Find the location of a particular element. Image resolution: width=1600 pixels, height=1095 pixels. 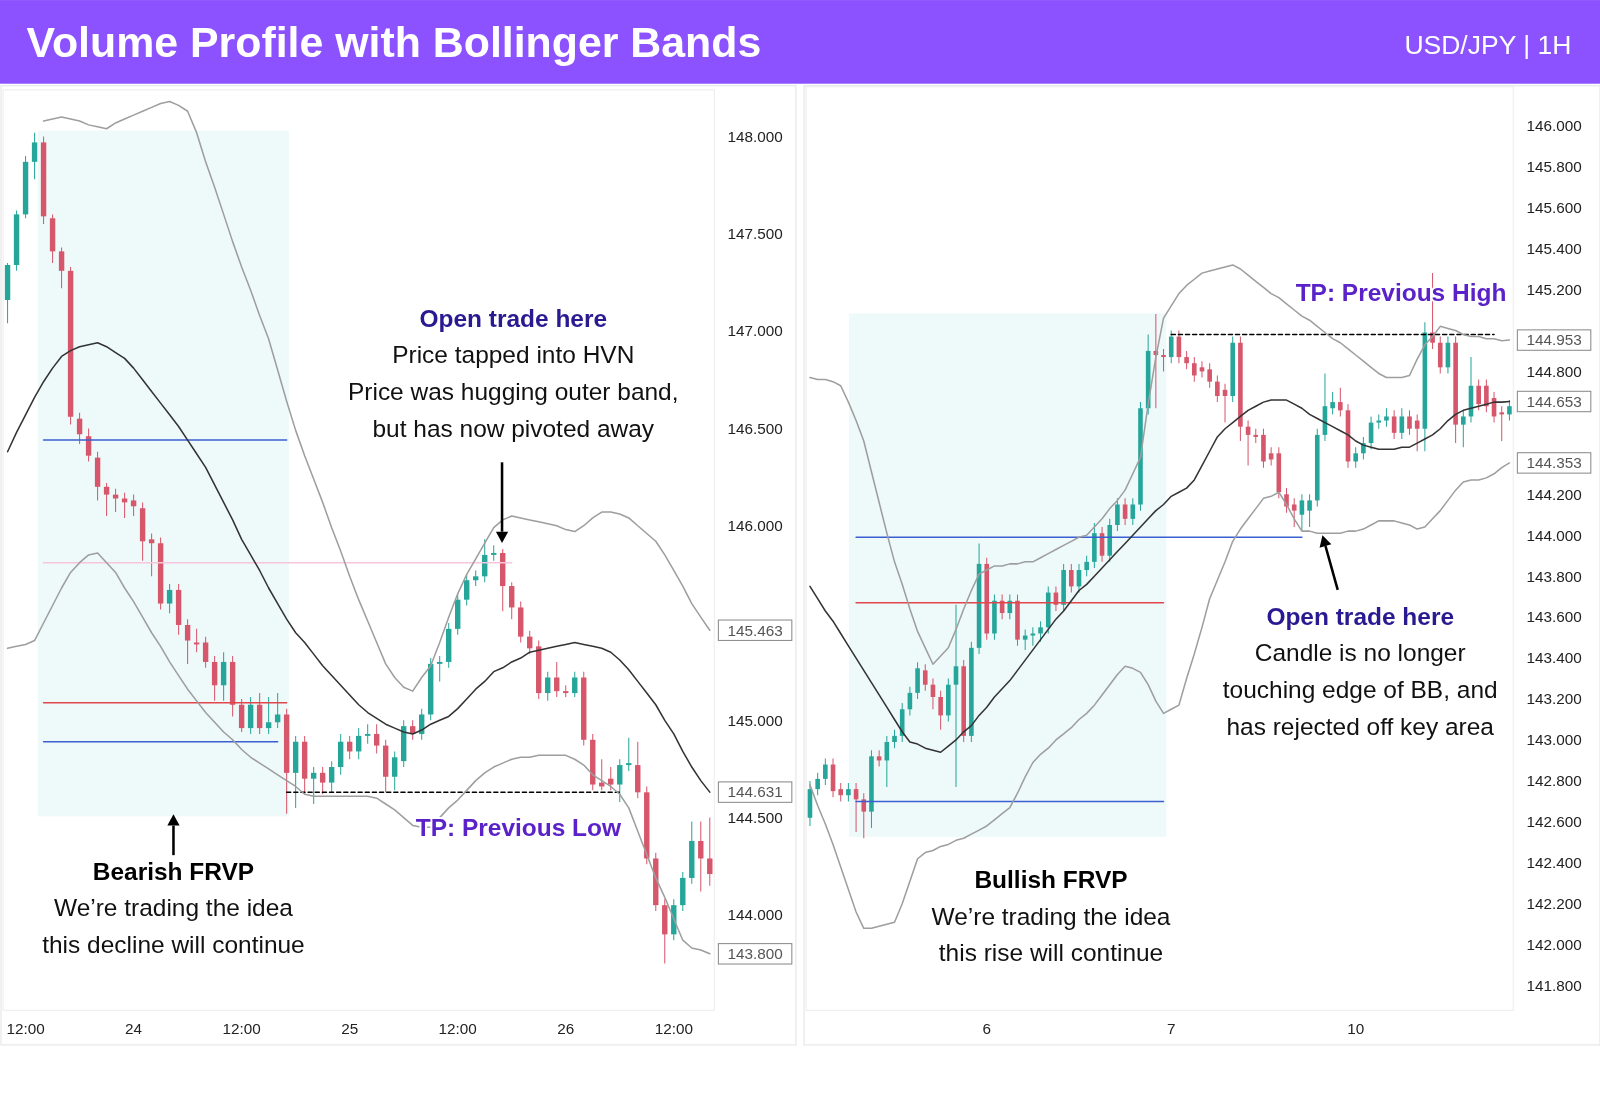

annotation: has rejected off key area is located at coordinates (1360, 726).